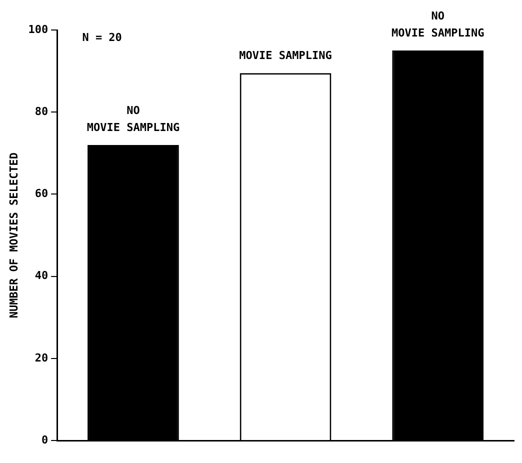  I want to click on y-tick-label: 80, so click(41, 111).